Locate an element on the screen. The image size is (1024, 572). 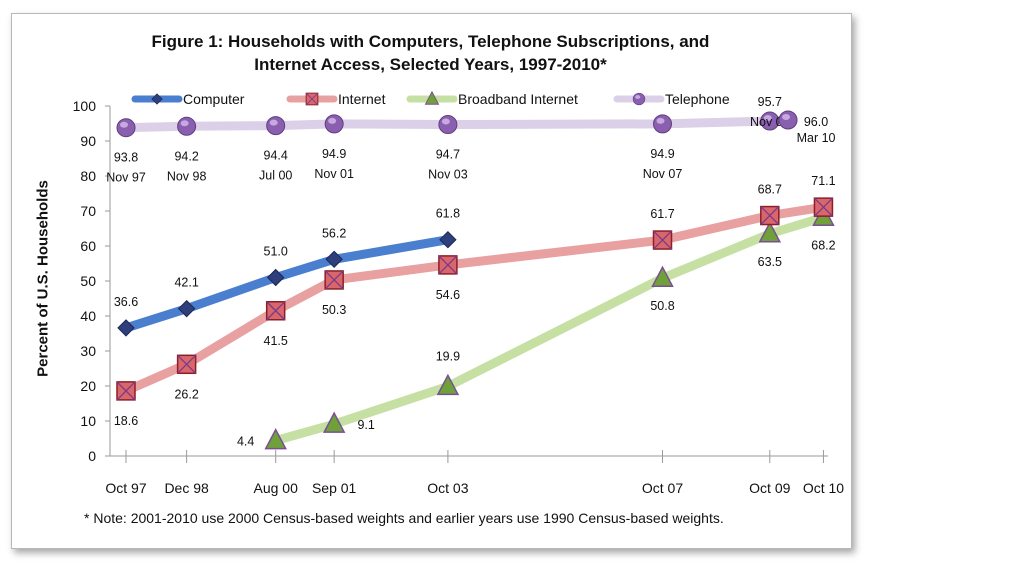
data-label-internet: 26.2 is located at coordinates (186, 394).